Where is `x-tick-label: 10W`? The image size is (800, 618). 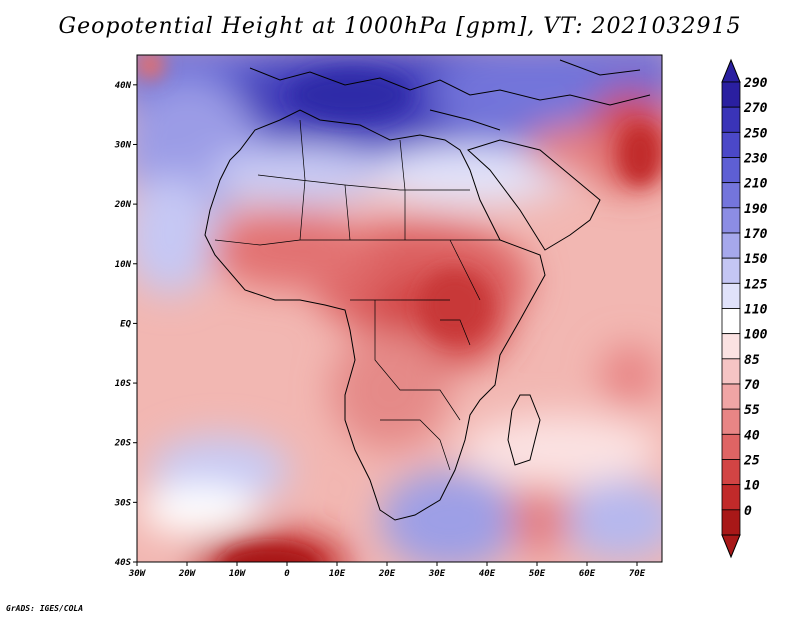
x-tick-label: 10W is located at coordinates (238, 574).